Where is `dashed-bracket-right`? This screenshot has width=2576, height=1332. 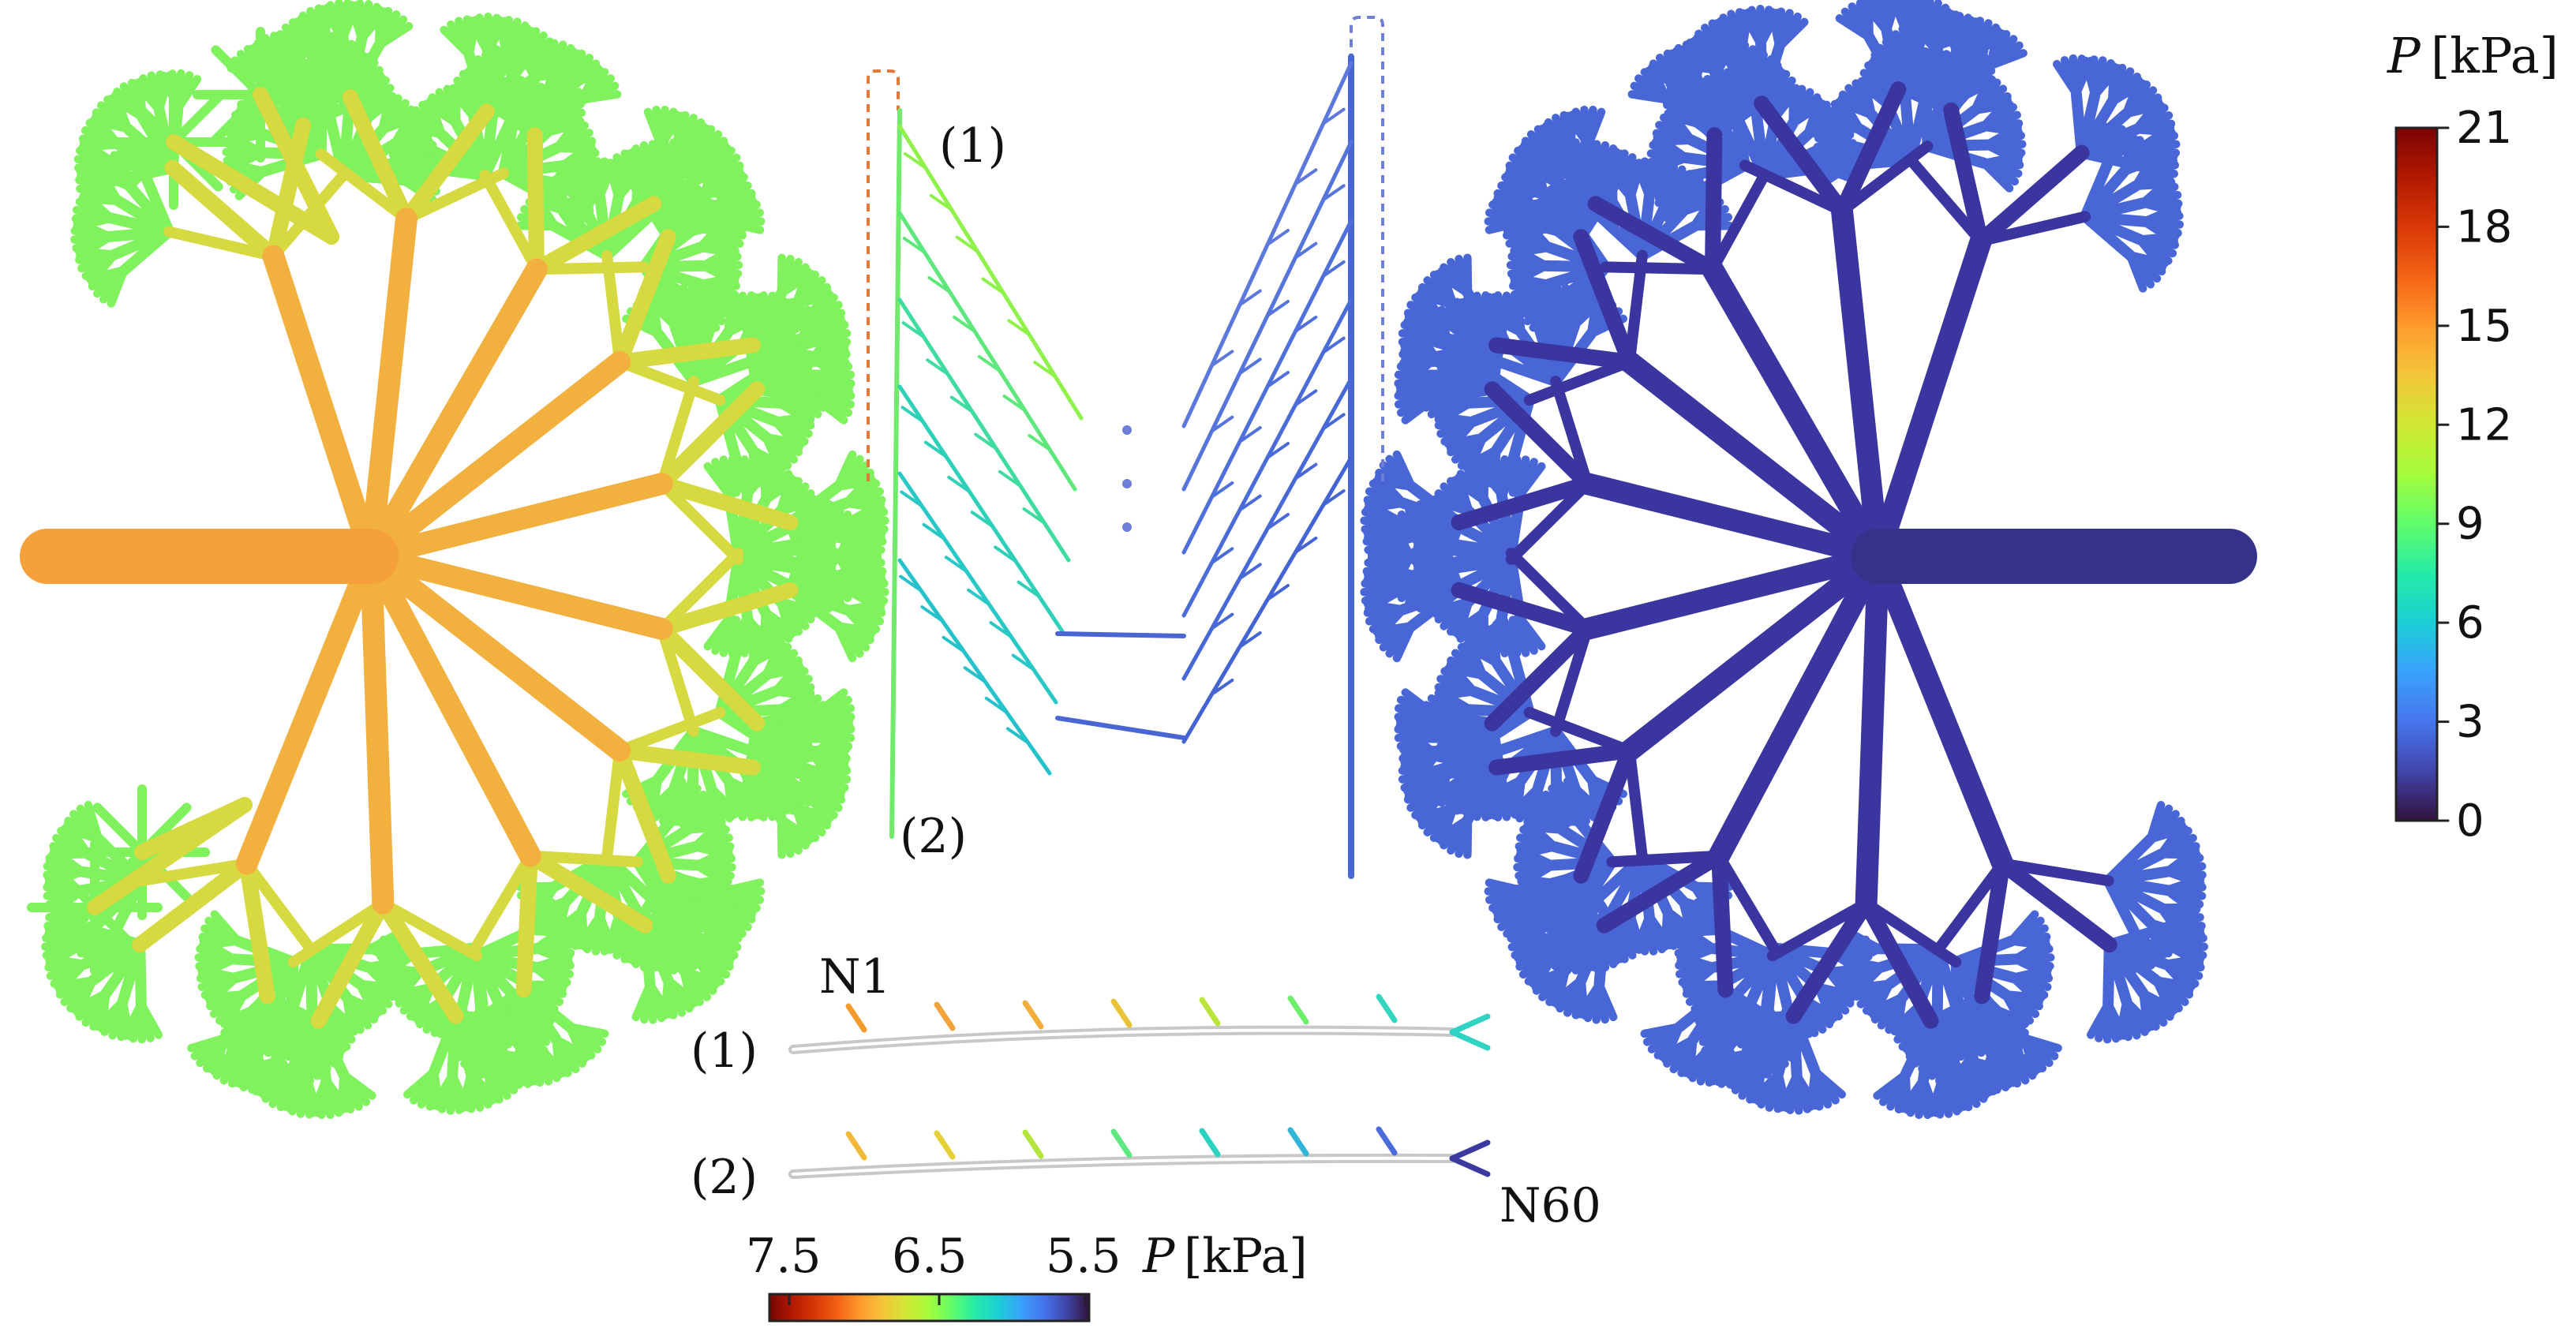
dashed-bracket-right is located at coordinates (1367, 249).